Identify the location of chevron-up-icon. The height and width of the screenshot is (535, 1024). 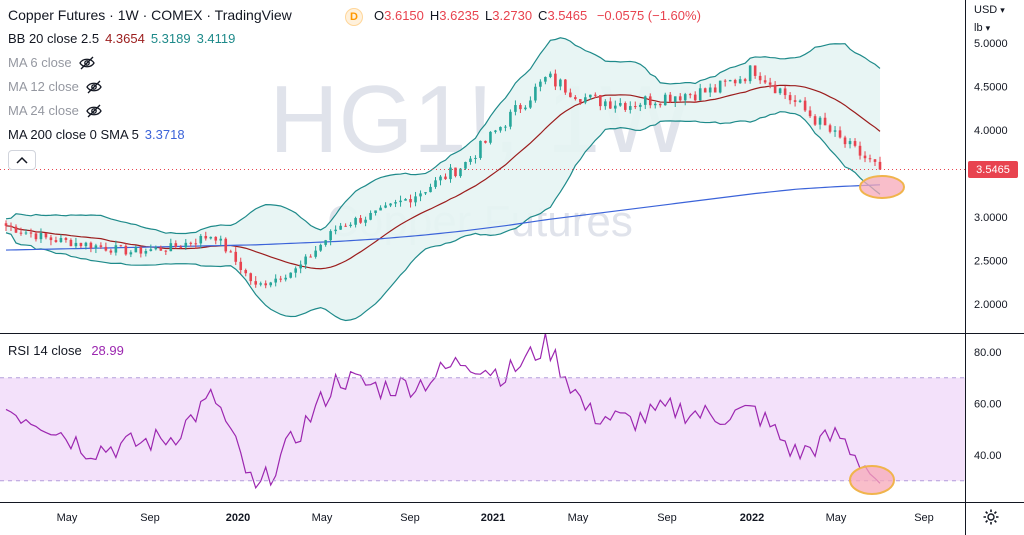
(22, 160).